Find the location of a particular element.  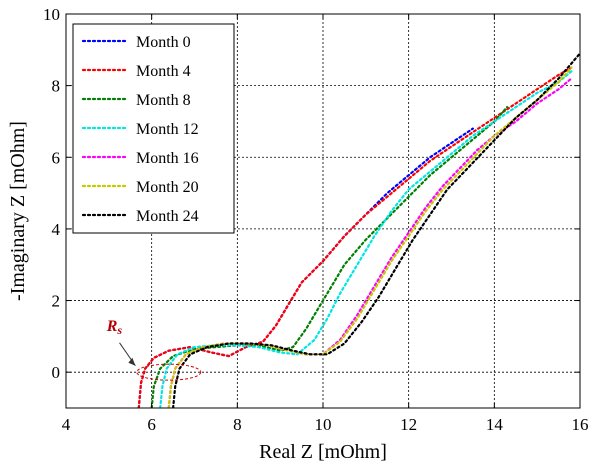

y-tick-label: 0 is located at coordinates (56, 372).